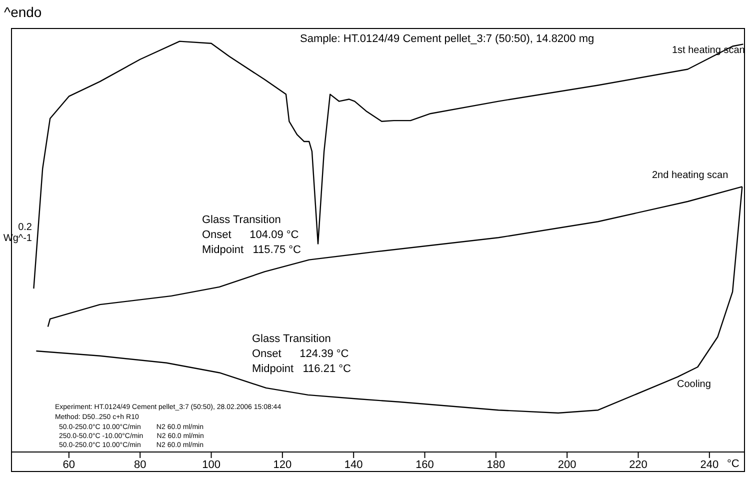 This screenshot has width=748, height=497. I want to click on x-tick-label: 140, so click(353, 464).